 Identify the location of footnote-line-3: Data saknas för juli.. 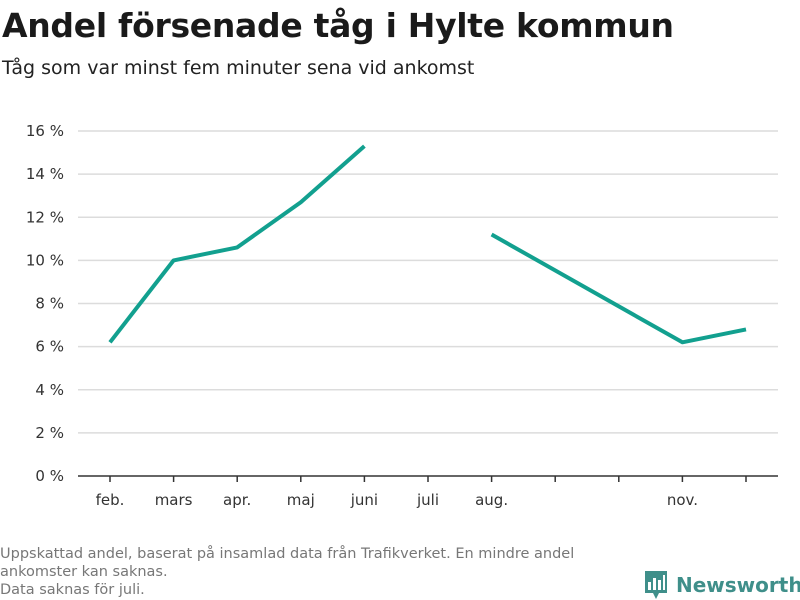
(72, 590).